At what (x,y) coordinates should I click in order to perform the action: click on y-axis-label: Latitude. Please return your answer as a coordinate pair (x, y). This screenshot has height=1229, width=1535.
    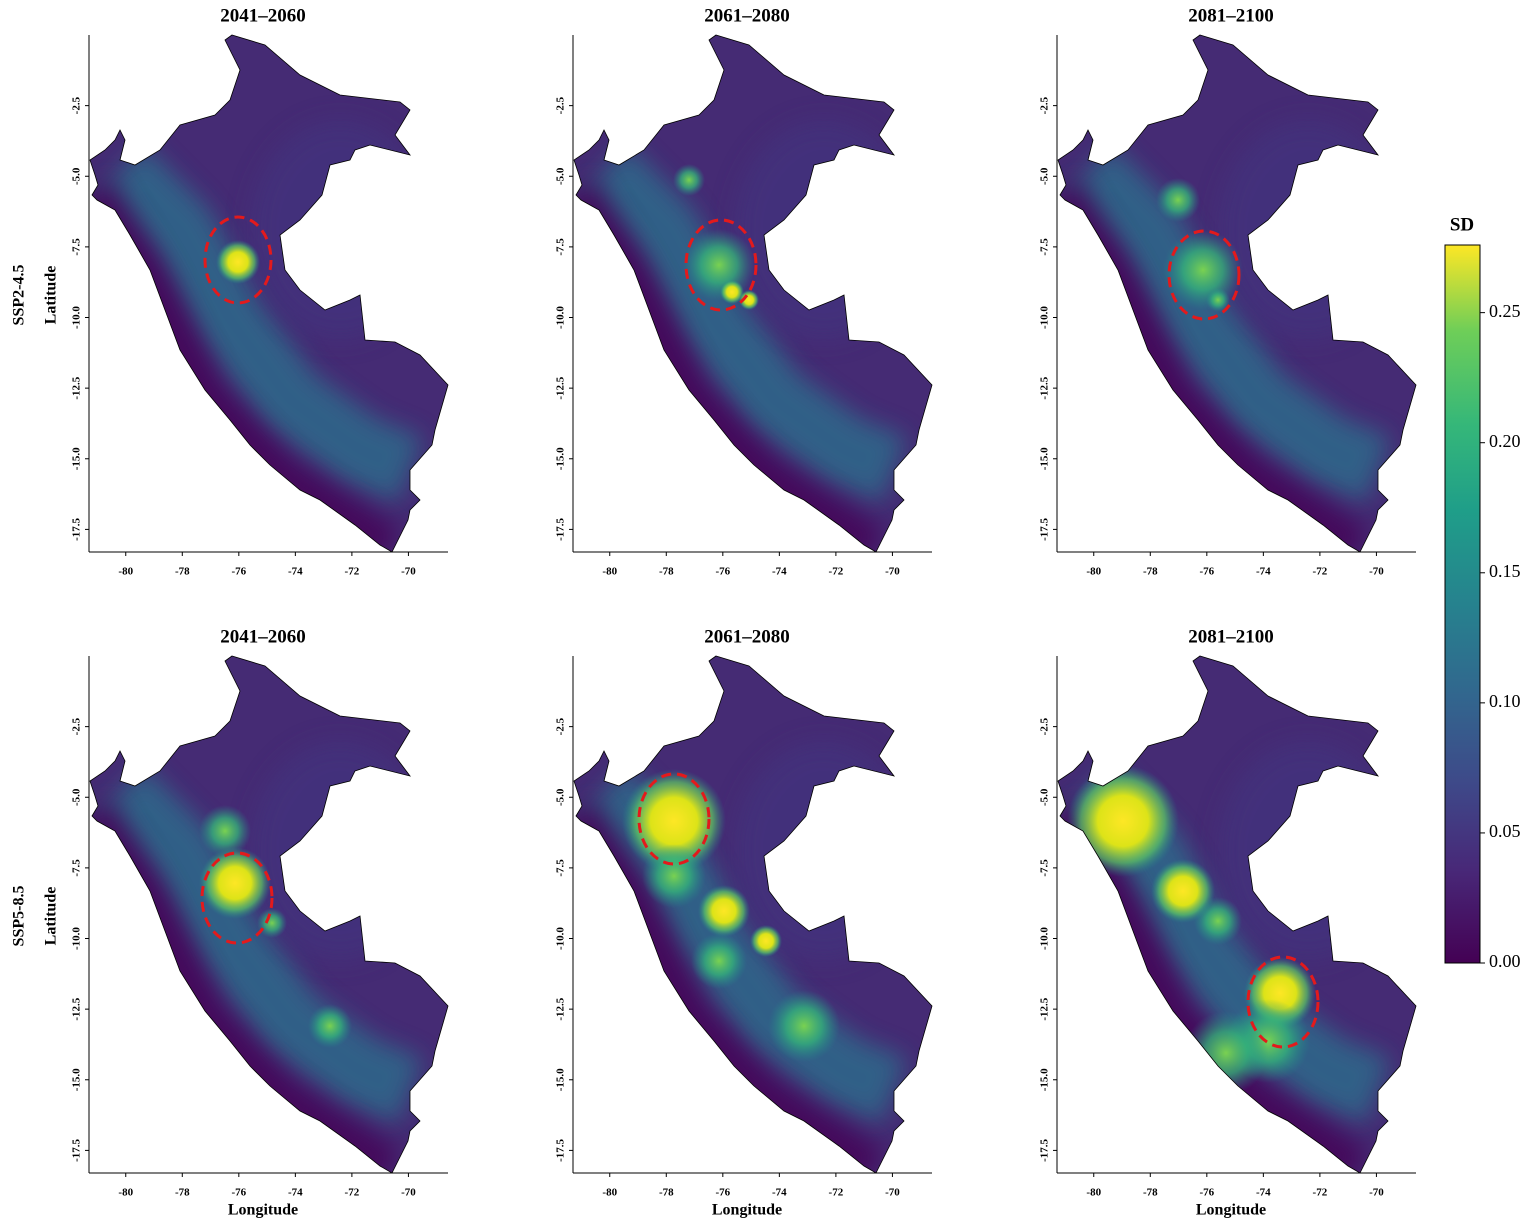
    Looking at the image, I should click on (51, 916).